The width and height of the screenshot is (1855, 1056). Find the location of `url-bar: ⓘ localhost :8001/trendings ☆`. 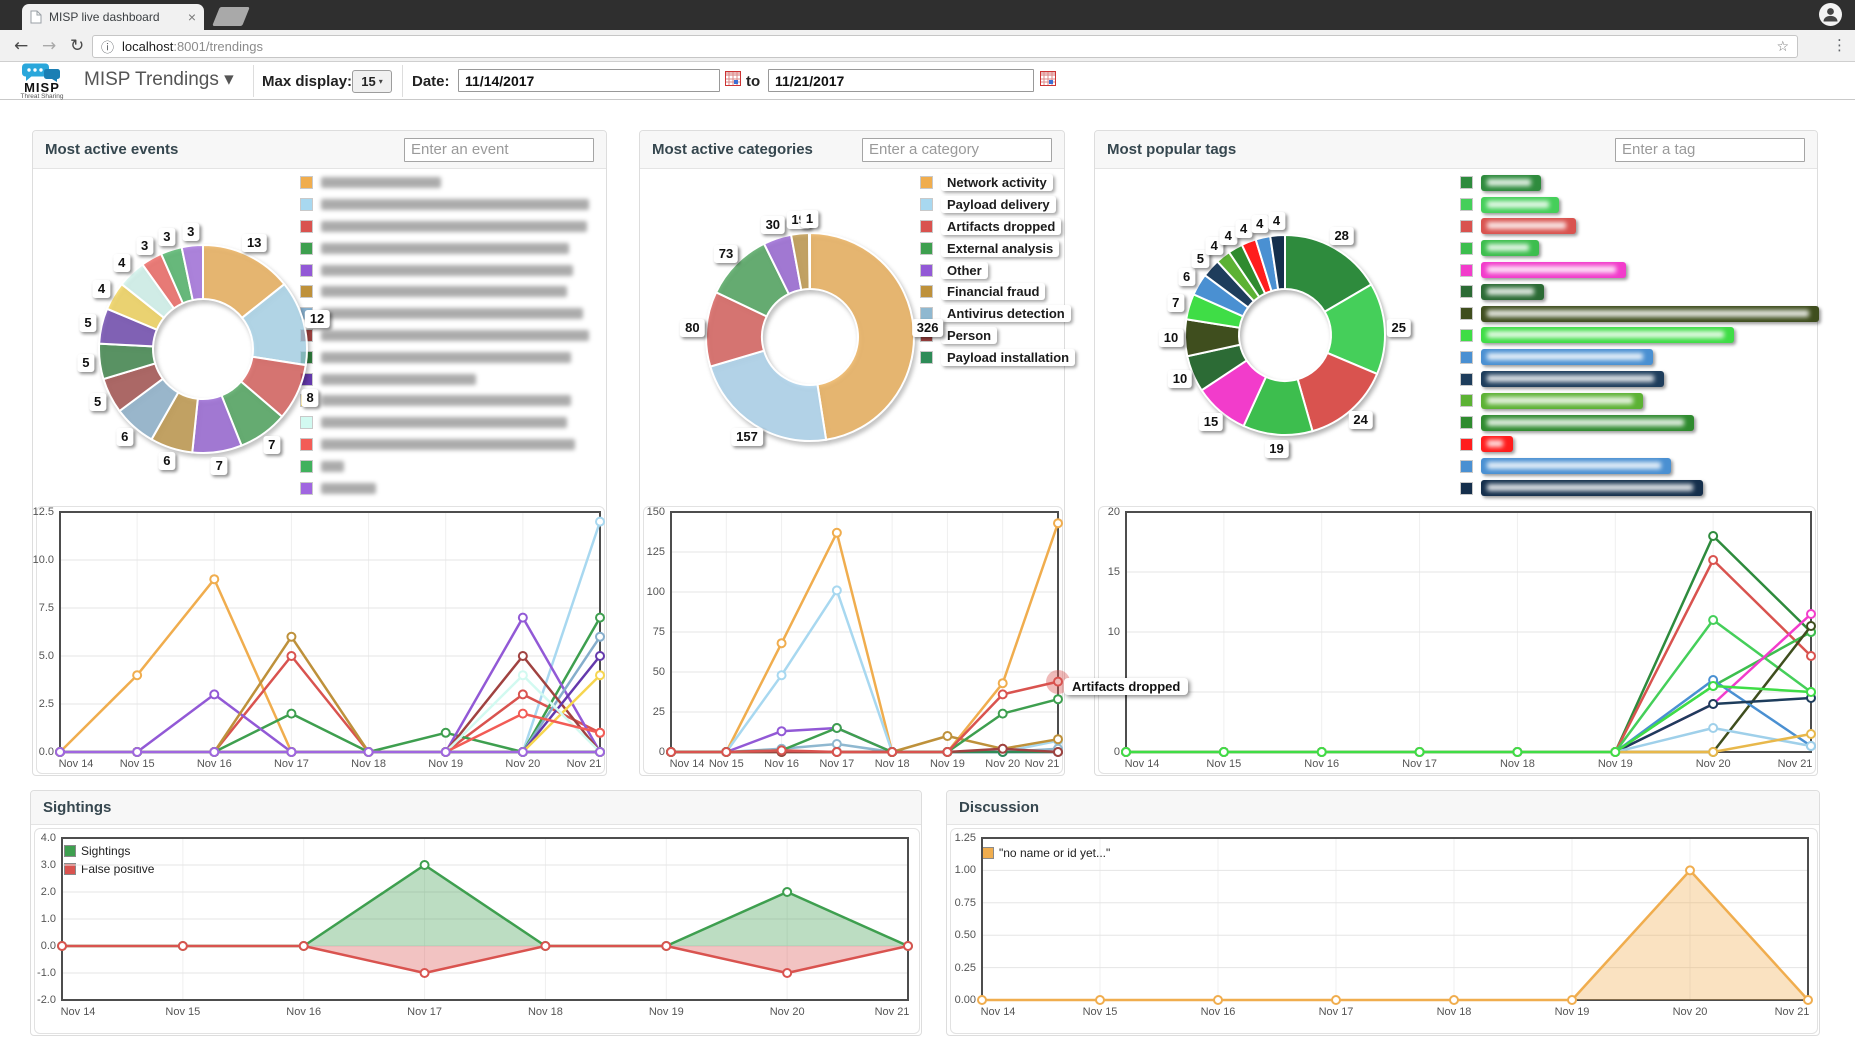

url-bar: ⓘ localhost :8001/trendings ☆ is located at coordinates (945, 46).